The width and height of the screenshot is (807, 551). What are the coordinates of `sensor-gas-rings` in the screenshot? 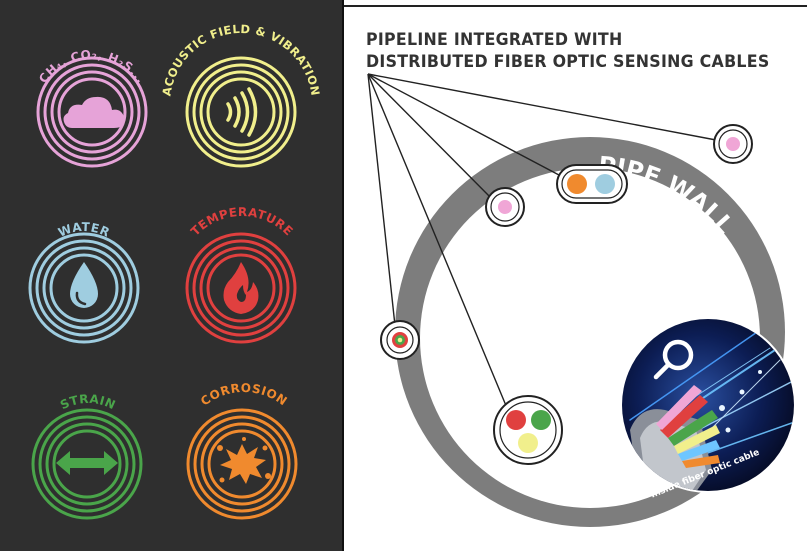 It's located at (92, 112).